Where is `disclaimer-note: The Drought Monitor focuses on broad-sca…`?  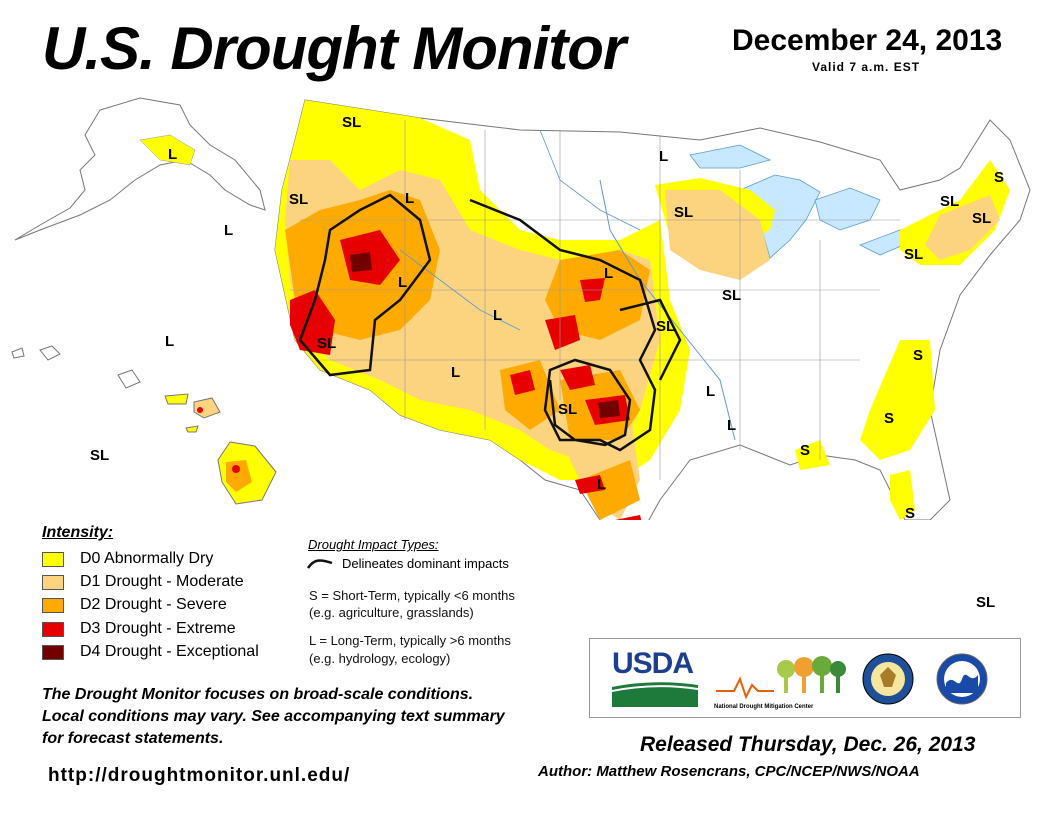 disclaimer-note: The Drought Monitor focuses on broad-sca… is located at coordinates (312, 717).